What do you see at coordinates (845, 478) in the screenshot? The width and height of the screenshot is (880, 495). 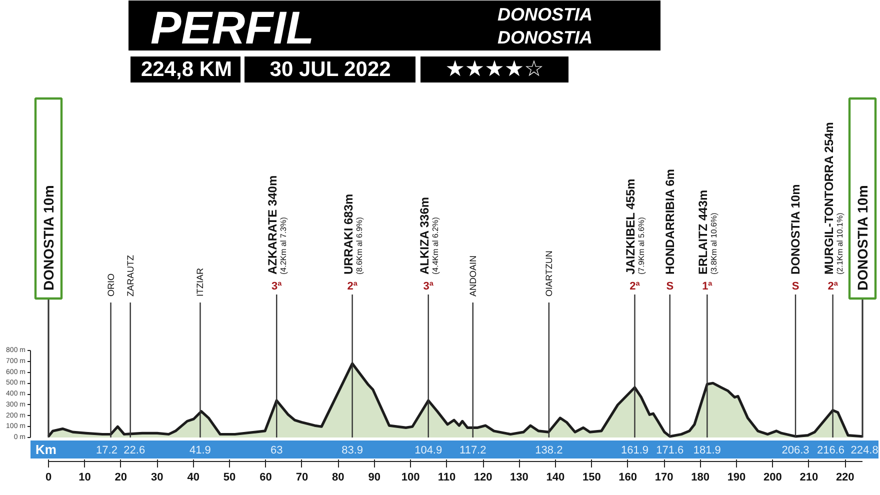 I see `x-tick-label: 220` at bounding box center [845, 478].